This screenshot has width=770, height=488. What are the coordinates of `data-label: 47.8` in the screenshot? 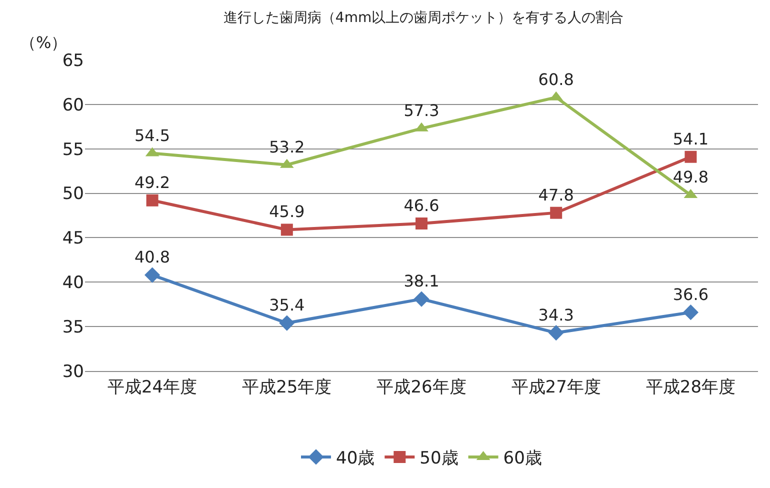 It's located at (556, 194).